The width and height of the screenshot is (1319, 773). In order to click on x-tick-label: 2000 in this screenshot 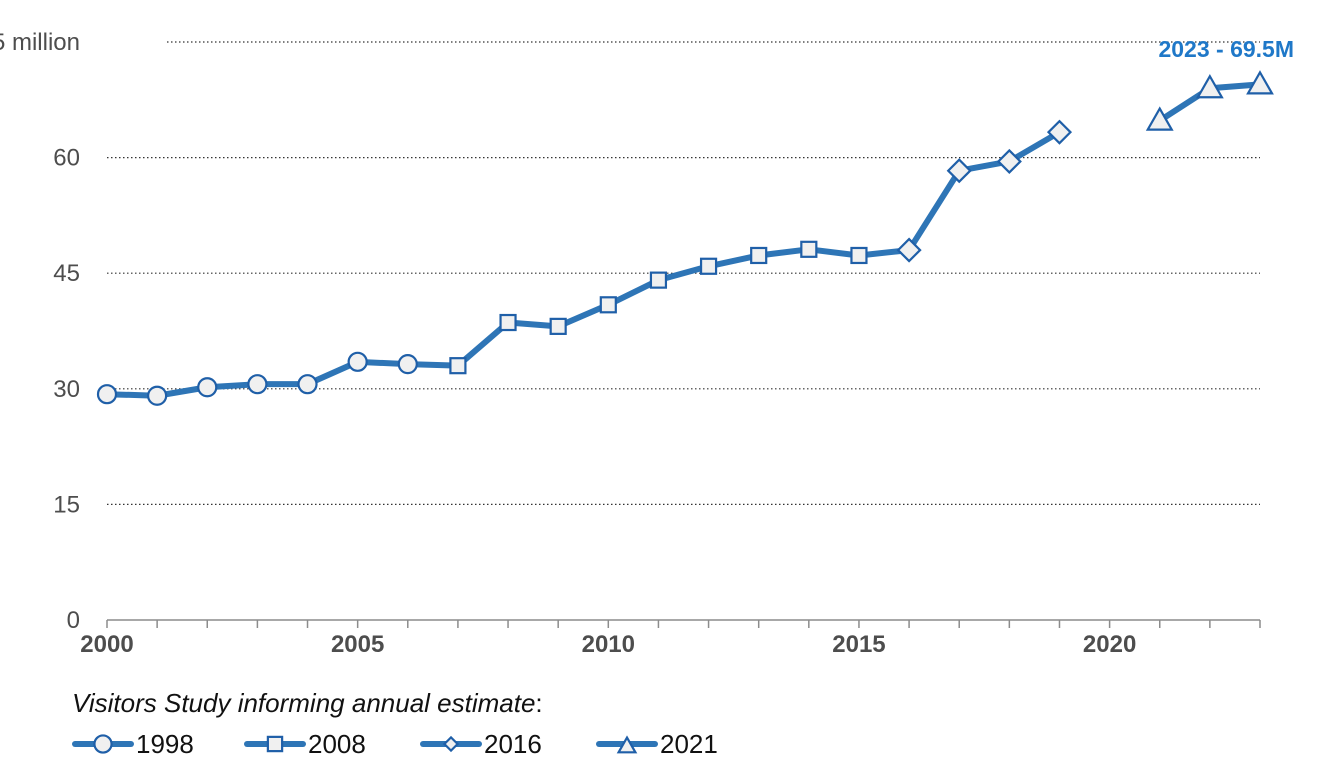, I will do `click(106, 644)`.